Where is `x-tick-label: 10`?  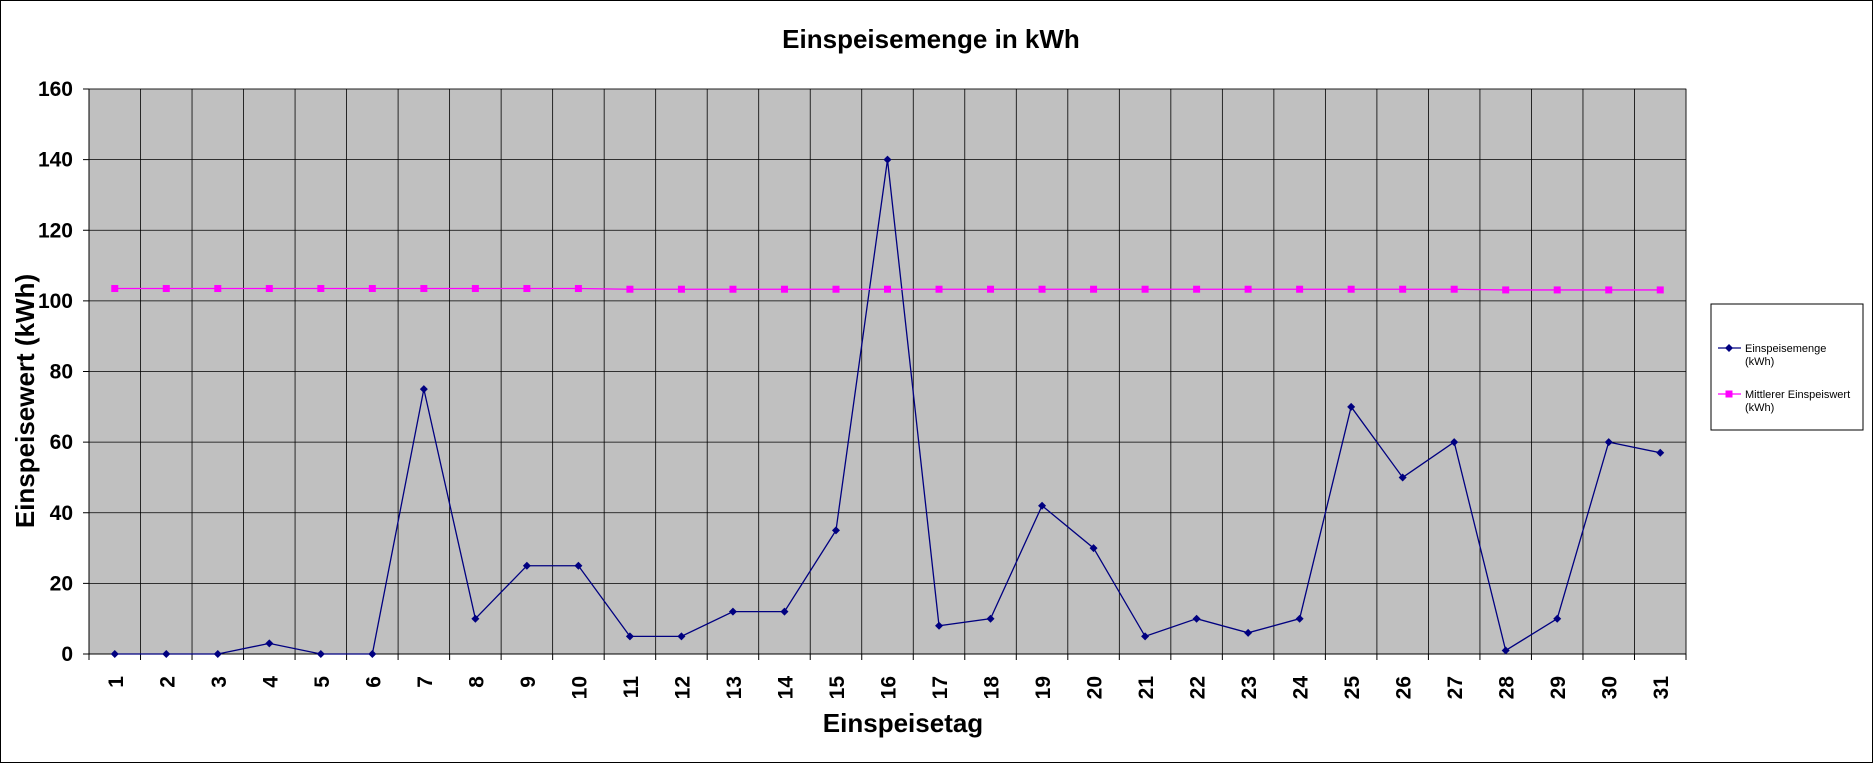 x-tick-label: 10 is located at coordinates (579, 687).